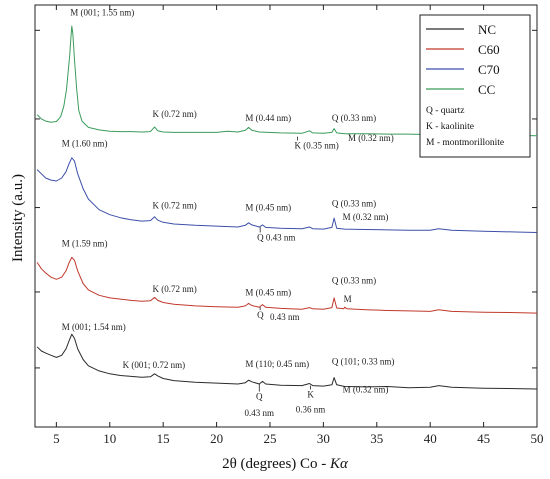  Describe the element at coordinates (56, 438) in the screenshot. I see `x-tick-label: 5` at that location.